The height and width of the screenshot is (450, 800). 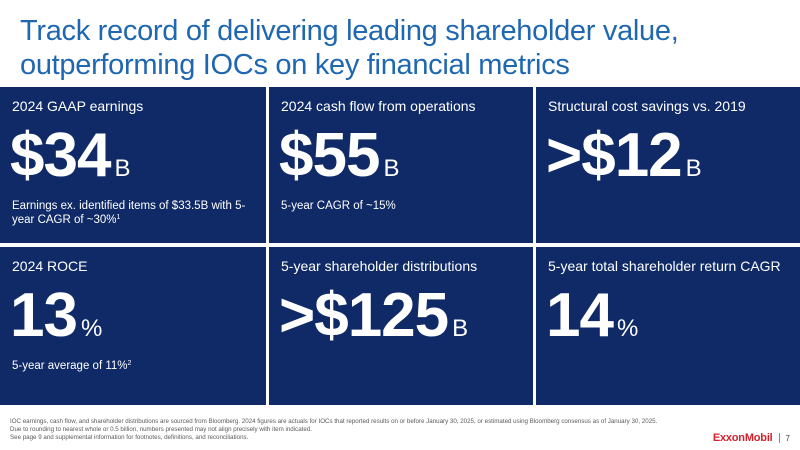 I want to click on metric-card-cost-savings: Structural cost savings vs. 2019 >$12 B, so click(x=668, y=165).